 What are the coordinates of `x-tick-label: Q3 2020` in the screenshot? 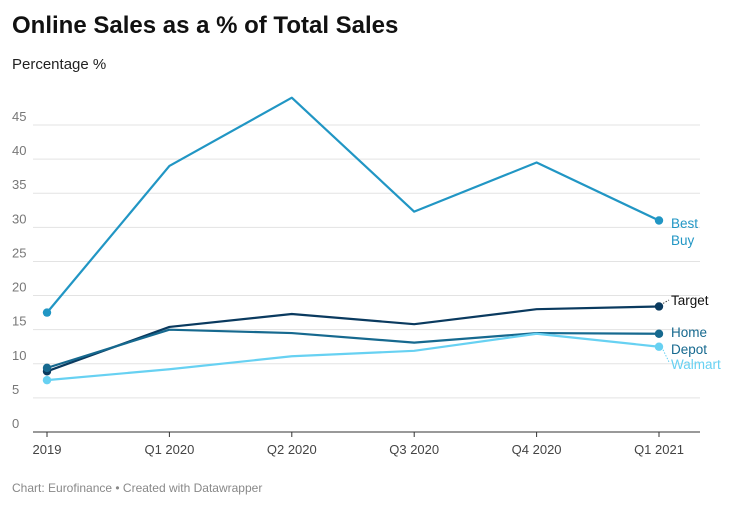 It's located at (414, 449).